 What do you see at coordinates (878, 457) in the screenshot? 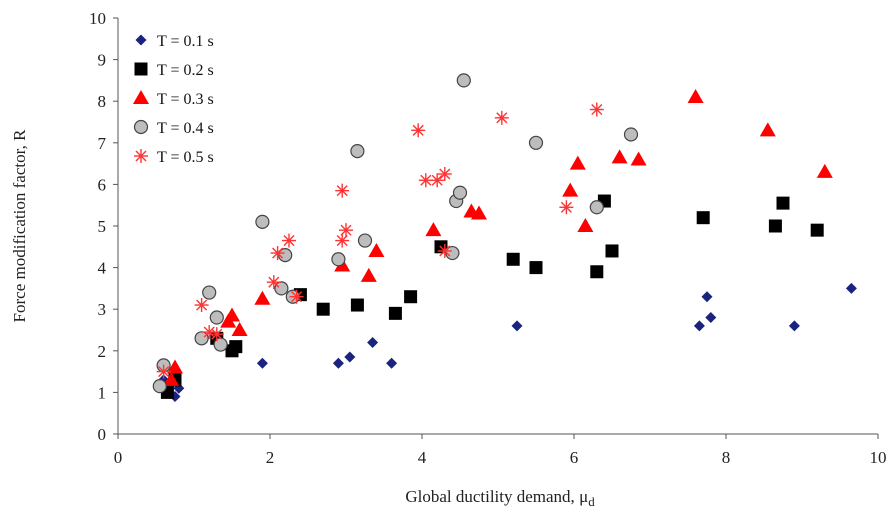
I see `x-tick-label: 10` at bounding box center [878, 457].